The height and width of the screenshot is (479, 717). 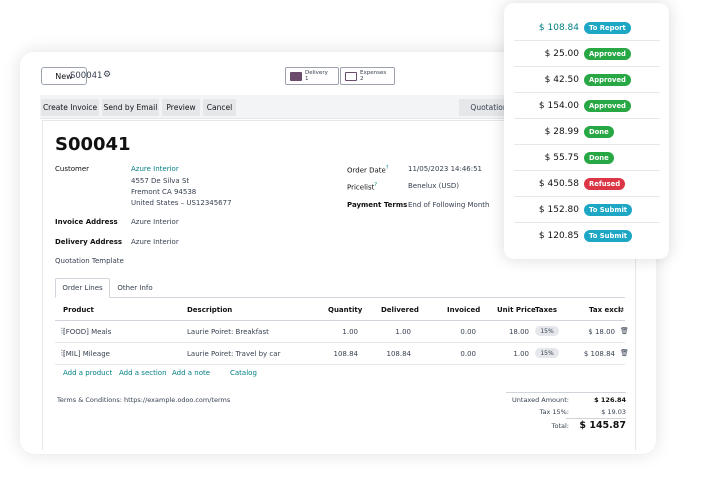 I want to click on col-product: Product, so click(x=78, y=310).